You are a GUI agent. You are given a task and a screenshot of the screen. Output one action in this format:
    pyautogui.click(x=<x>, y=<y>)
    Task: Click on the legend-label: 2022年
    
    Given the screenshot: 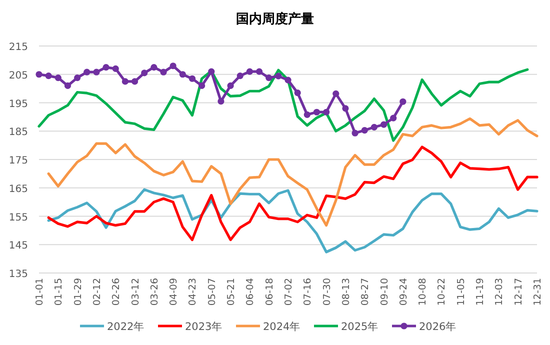 What is the action you would take?
    pyautogui.click(x=126, y=327)
    